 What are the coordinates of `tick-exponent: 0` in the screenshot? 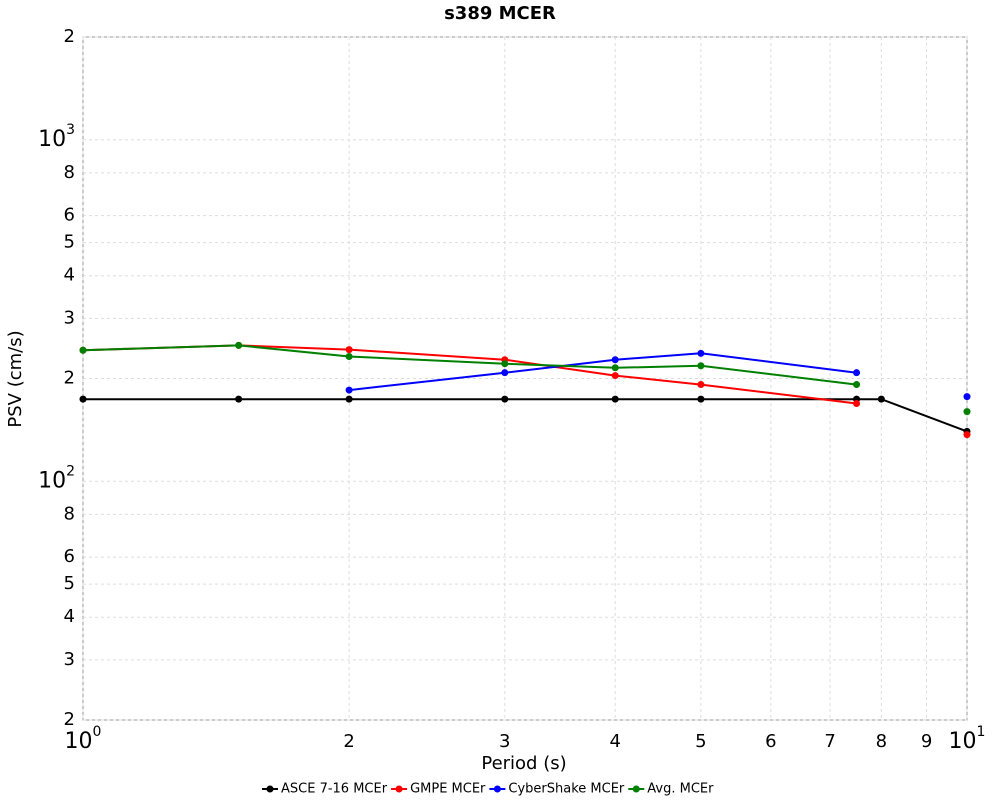 It's located at (97, 732).